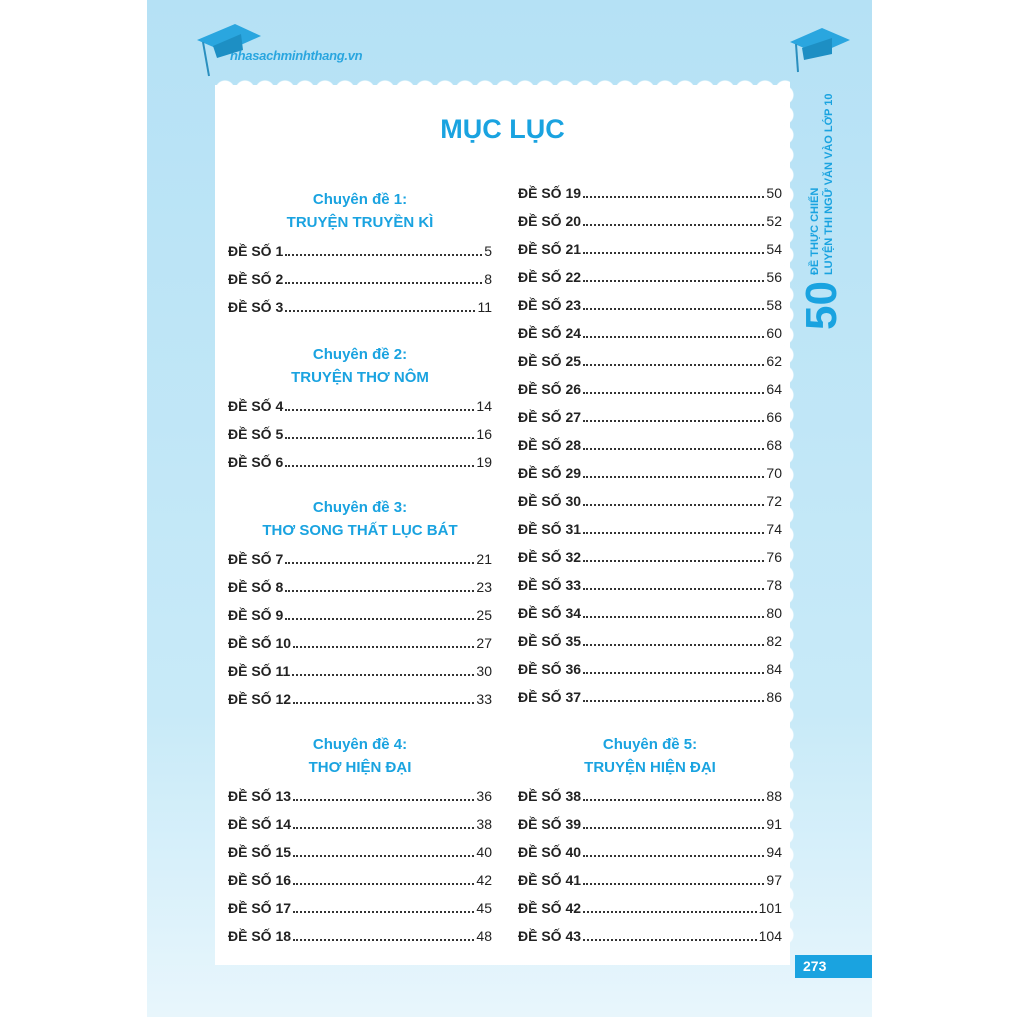  Describe the element at coordinates (488, 251) in the screenshot. I see `entry-page: 5` at that location.